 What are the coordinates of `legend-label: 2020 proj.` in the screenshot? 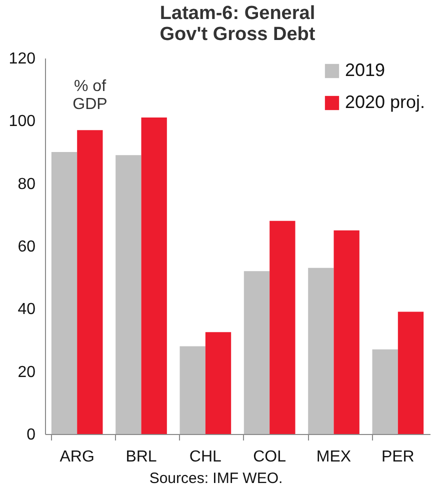 It's located at (385, 102).